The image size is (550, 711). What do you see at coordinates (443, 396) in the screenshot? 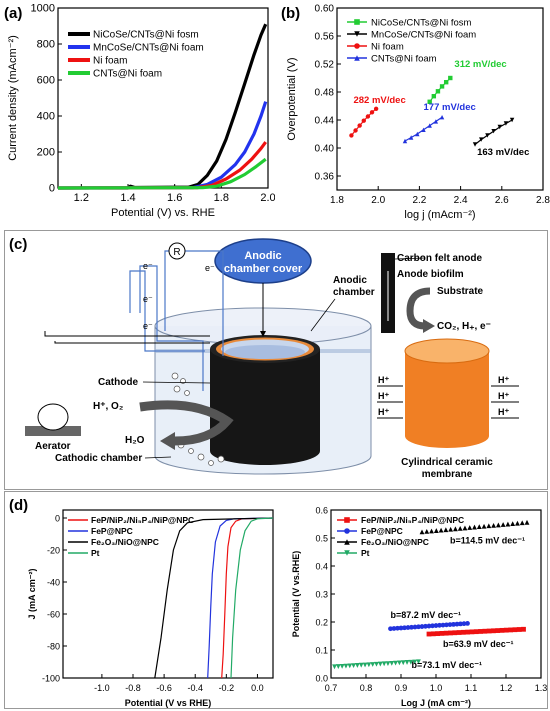
I see `proton-labels: H⁺ H⁺ H⁺ H⁺ H⁺ H⁺` at bounding box center [443, 396].